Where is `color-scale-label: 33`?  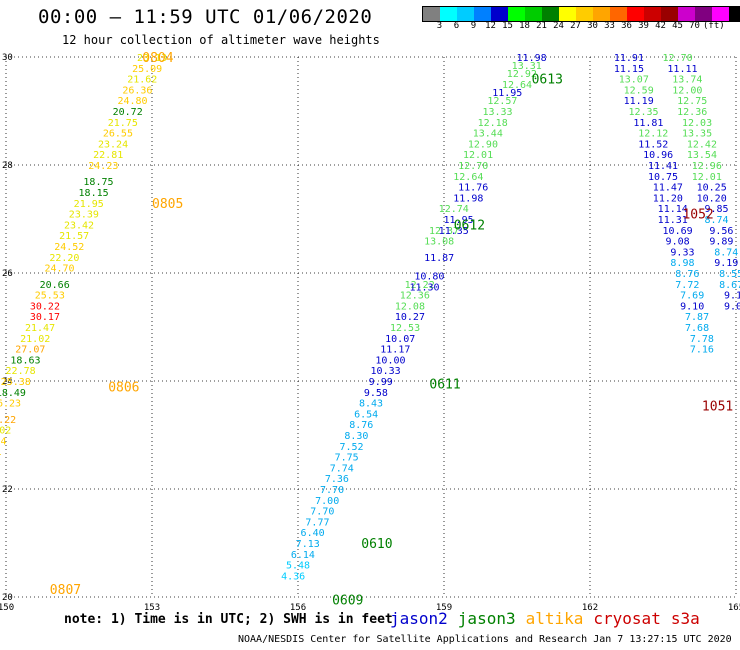 color-scale-label: 33 is located at coordinates (609, 26).